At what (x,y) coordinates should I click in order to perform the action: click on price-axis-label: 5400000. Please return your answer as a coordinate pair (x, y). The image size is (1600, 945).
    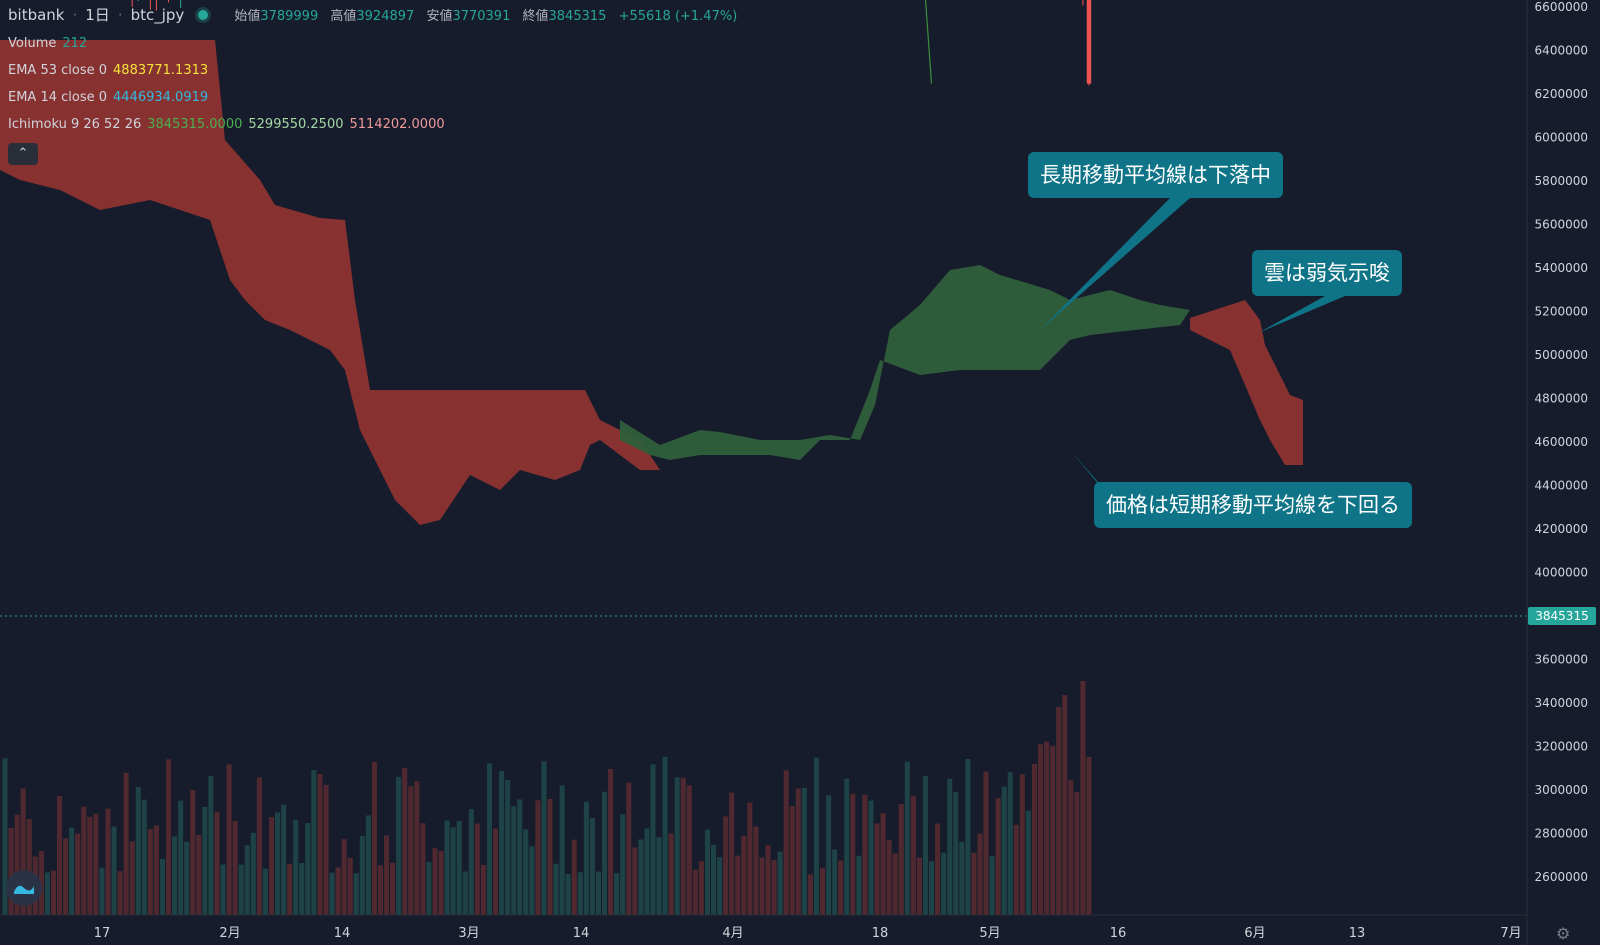
    Looking at the image, I should click on (1561, 268).